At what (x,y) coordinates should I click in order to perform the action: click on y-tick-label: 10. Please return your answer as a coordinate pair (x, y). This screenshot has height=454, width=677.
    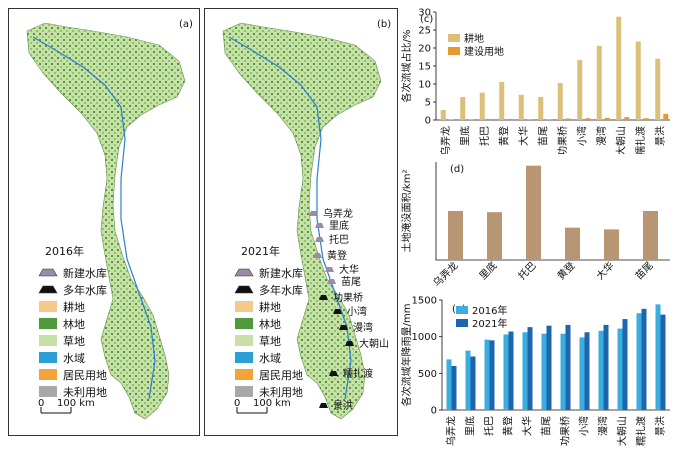
    Looking at the image, I should click on (424, 85).